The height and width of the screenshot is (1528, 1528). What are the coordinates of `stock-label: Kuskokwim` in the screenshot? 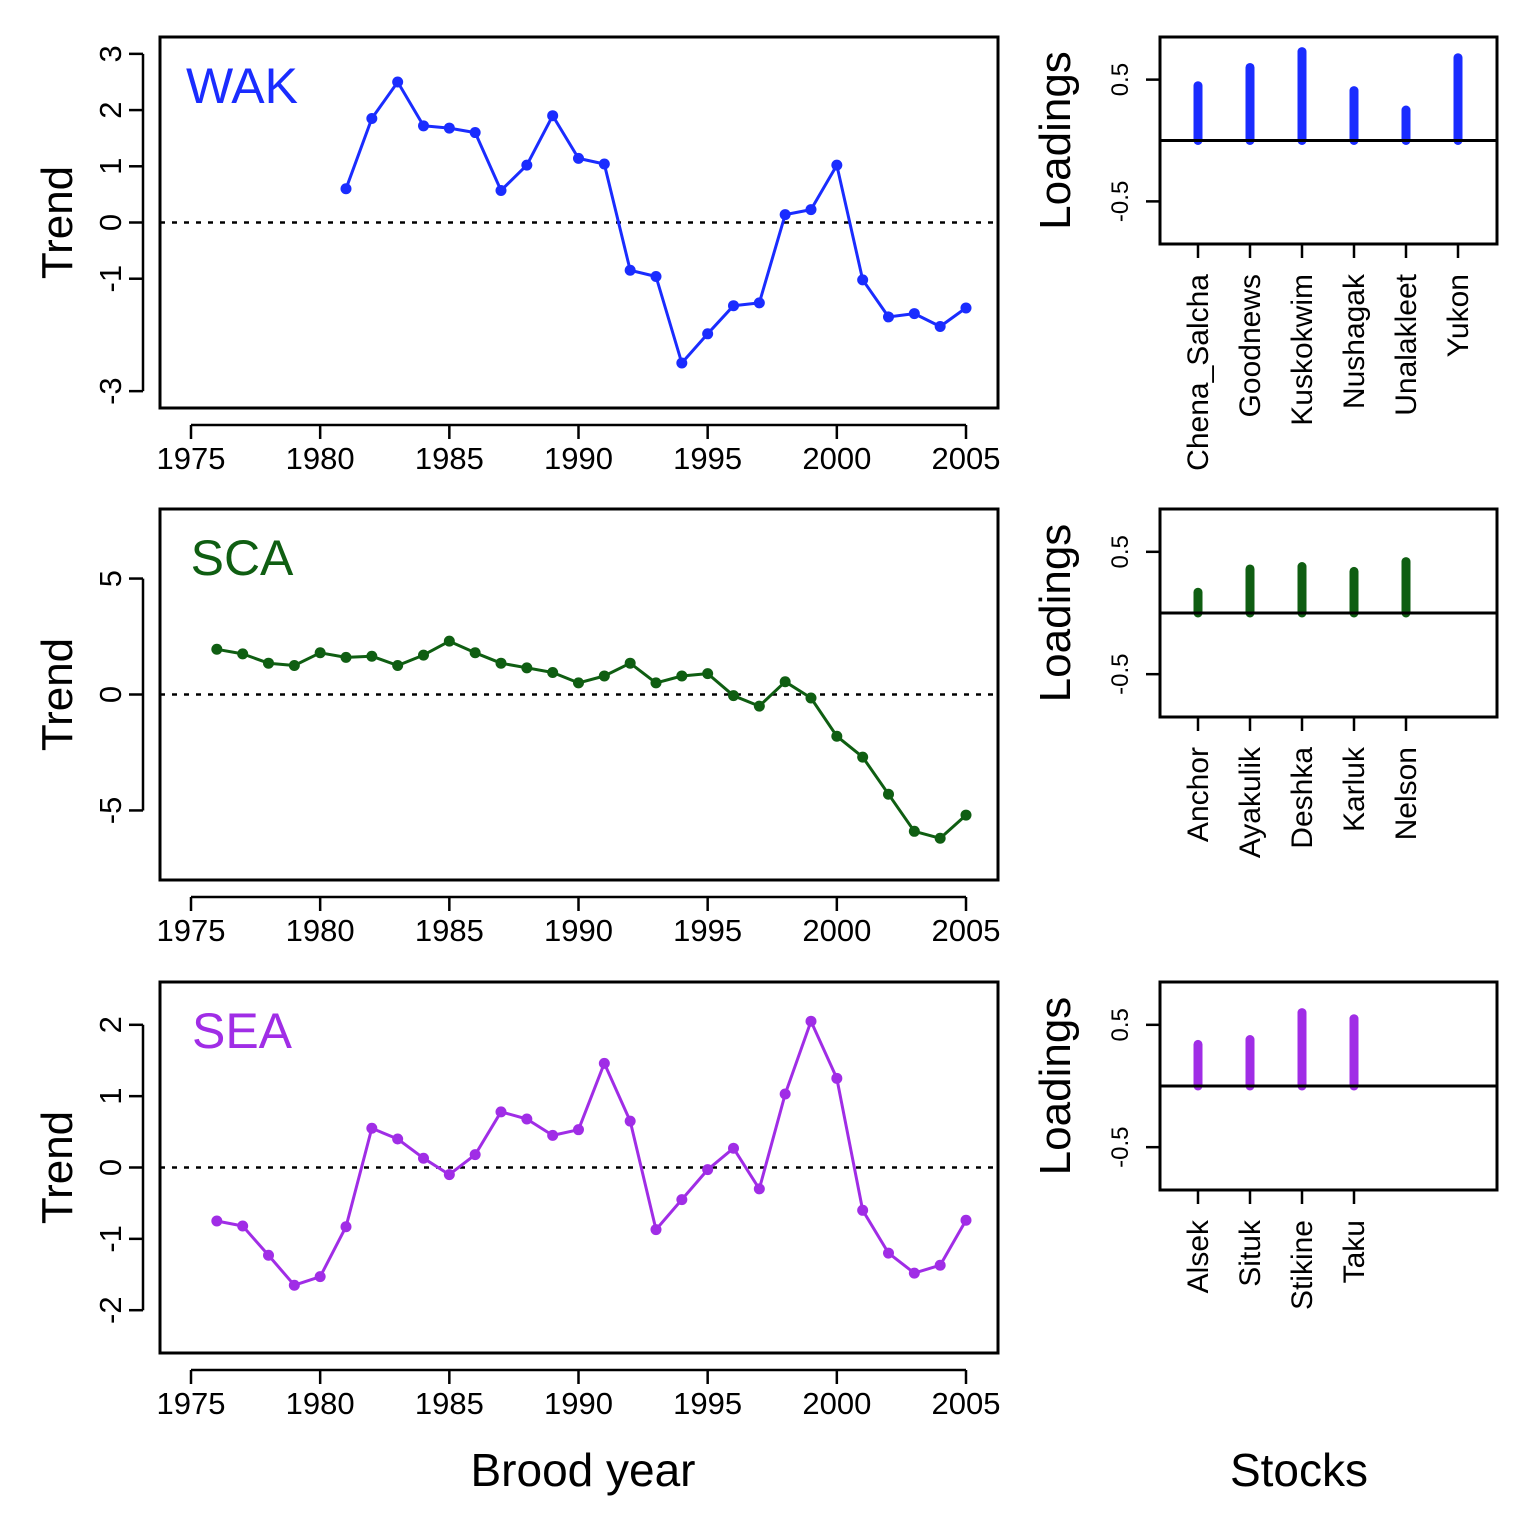 It's located at (1302, 350).